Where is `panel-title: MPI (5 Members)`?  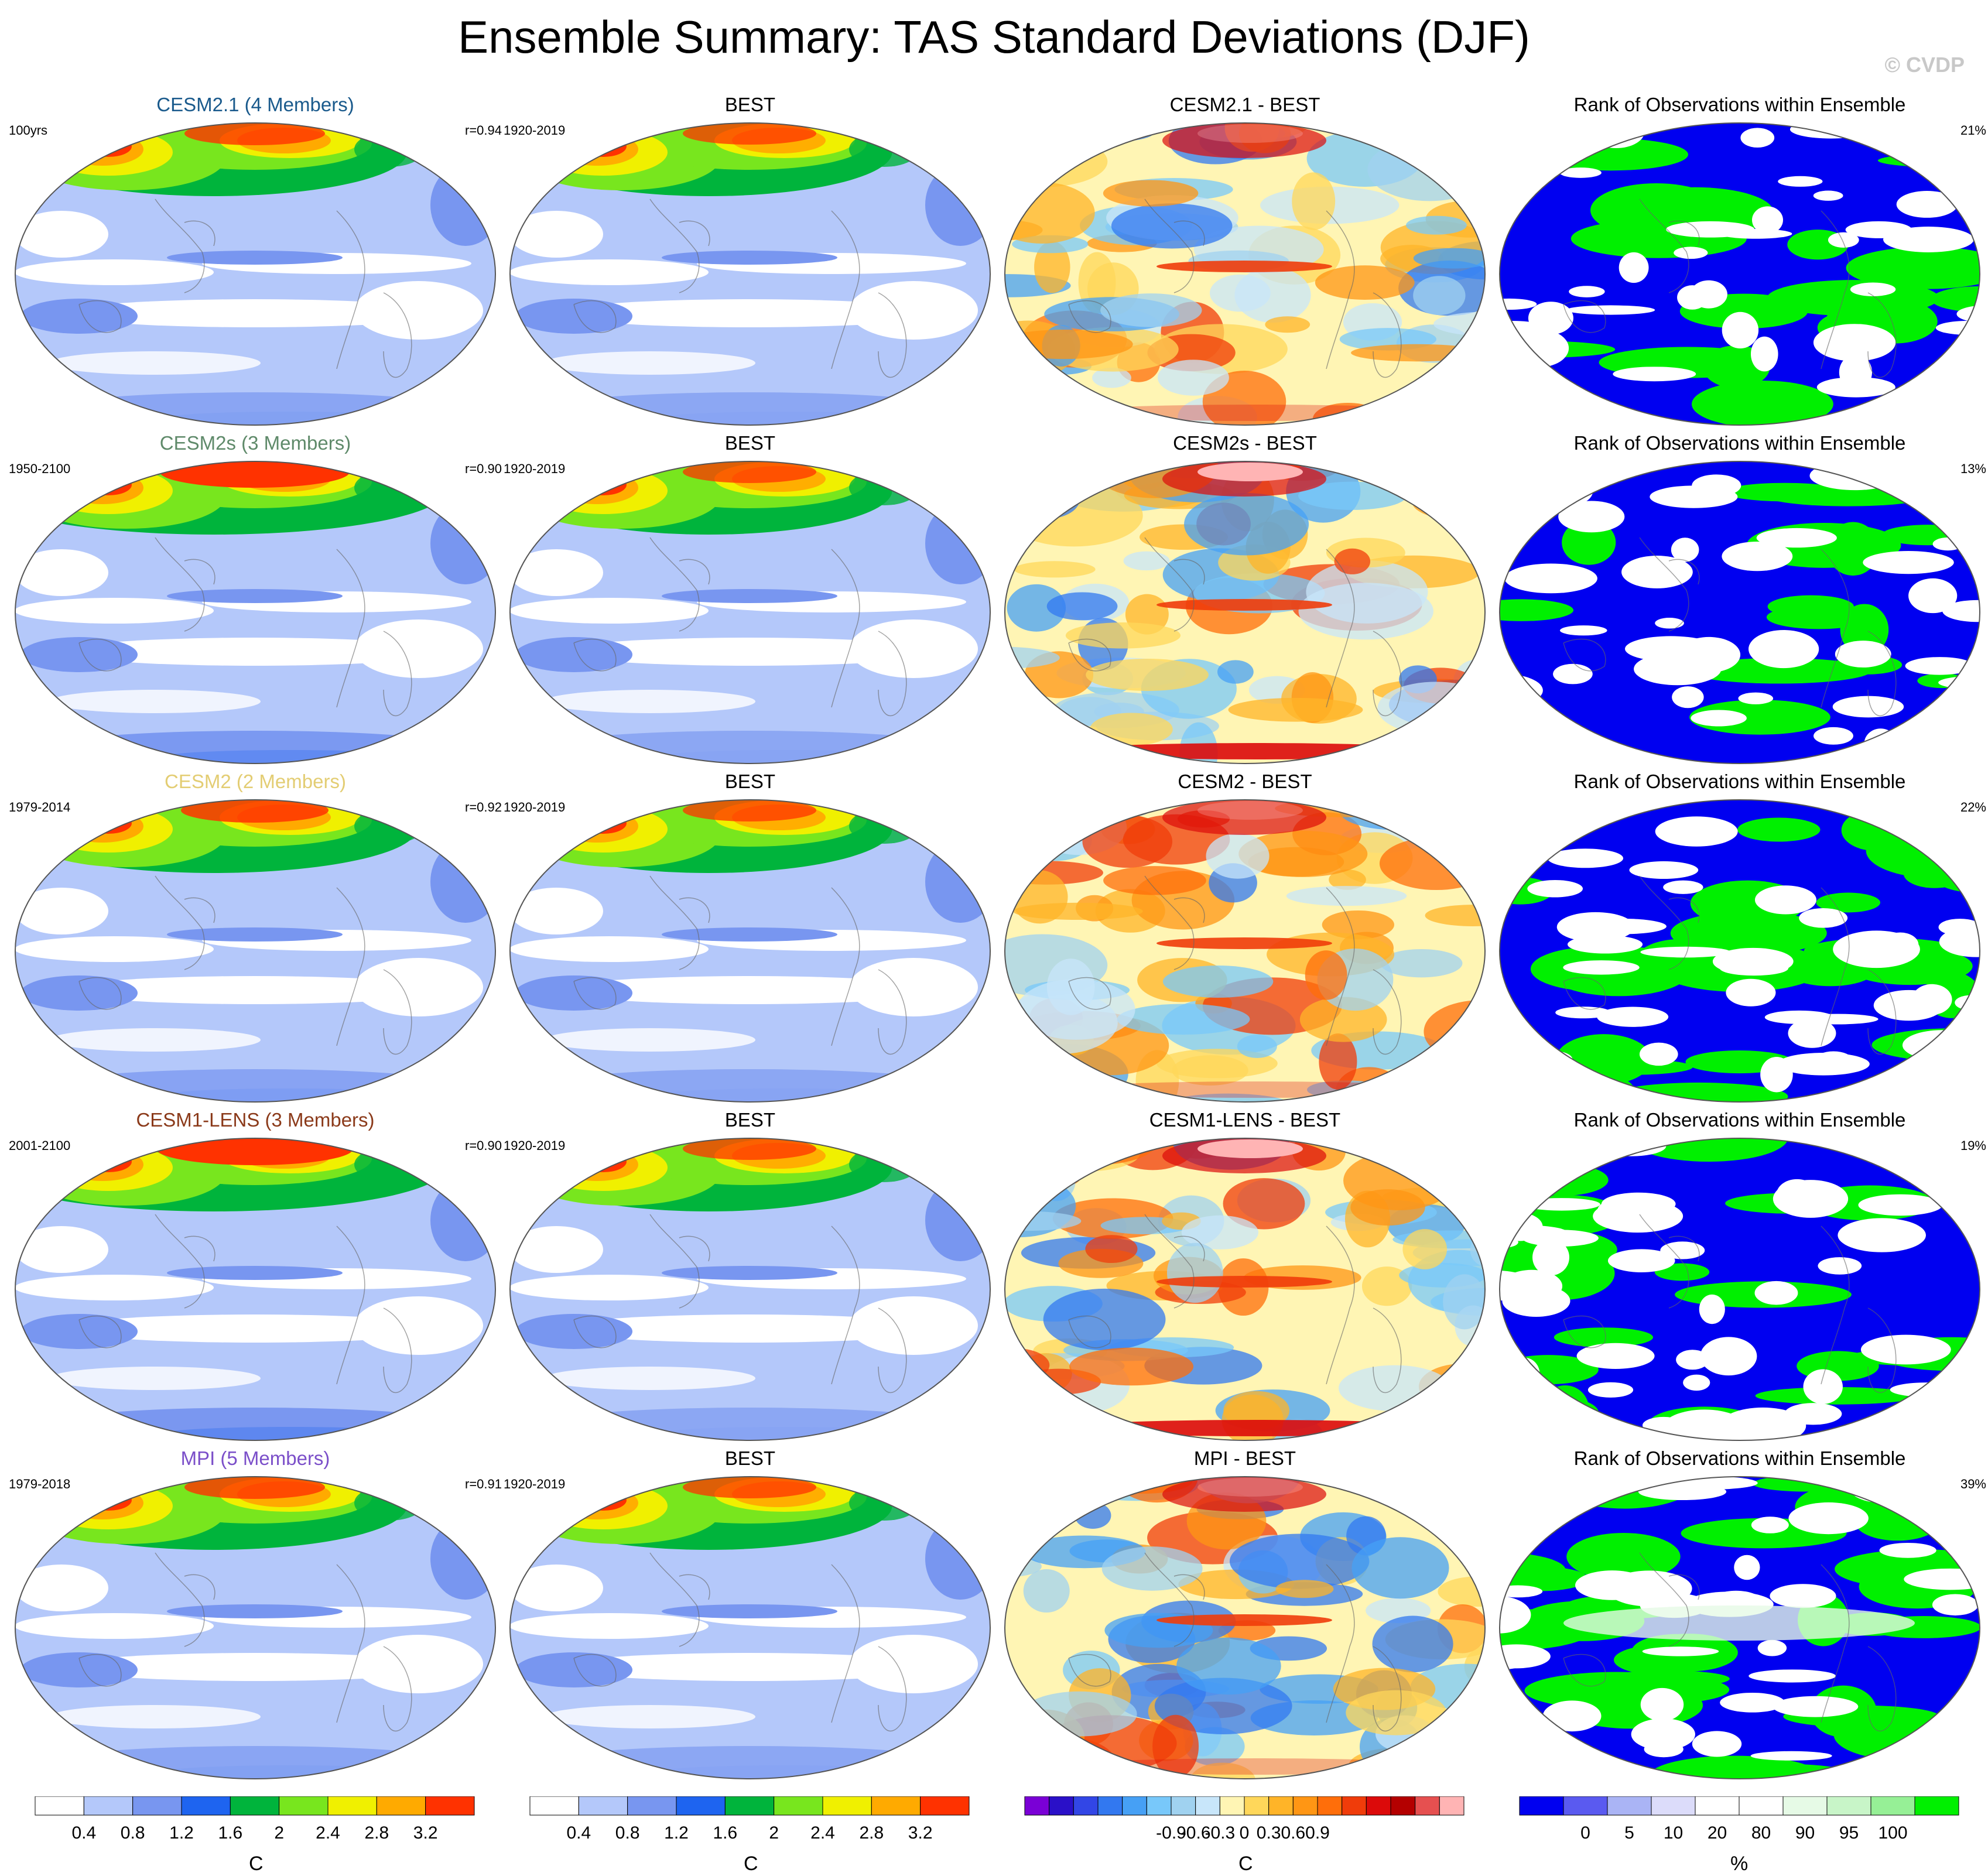 panel-title: MPI (5 Members) is located at coordinates (255, 1458).